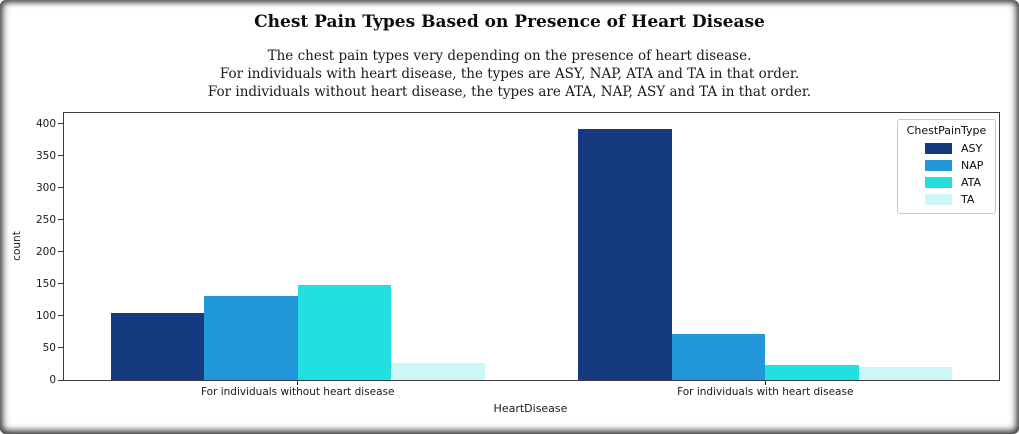 This screenshot has width=1019, height=434. I want to click on legend-item-nap: NAP, so click(946, 165).